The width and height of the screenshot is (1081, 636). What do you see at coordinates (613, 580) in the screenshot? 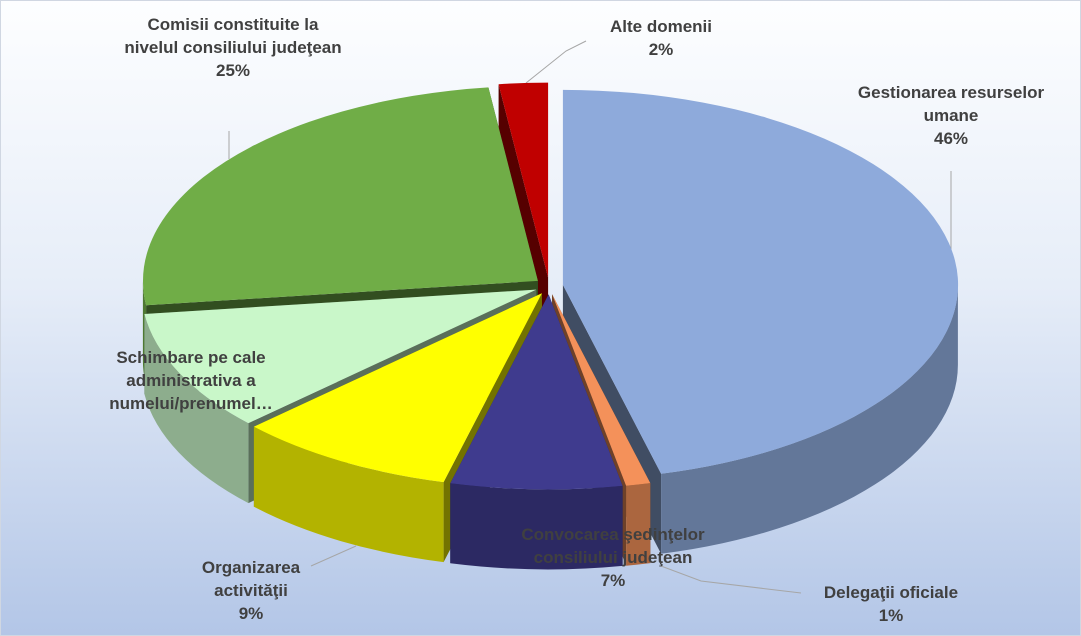
I see `value-label: 7%` at bounding box center [613, 580].